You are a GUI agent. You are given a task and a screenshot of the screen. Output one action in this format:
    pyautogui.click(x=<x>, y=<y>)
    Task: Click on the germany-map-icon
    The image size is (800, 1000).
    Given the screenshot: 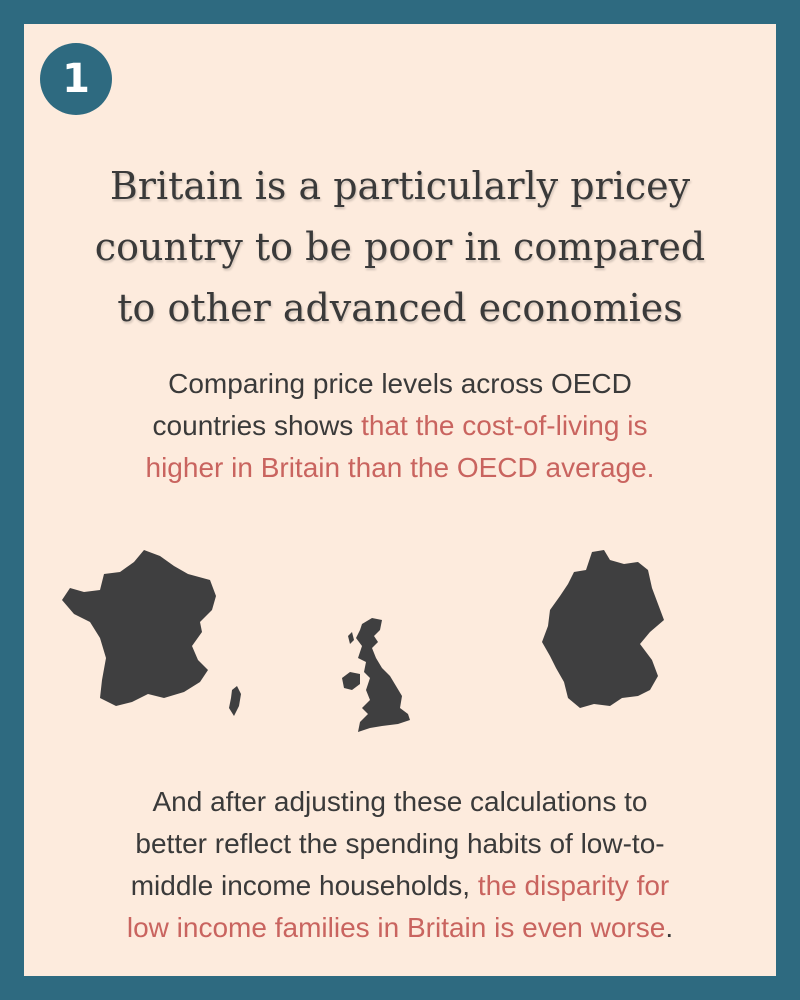 What is the action you would take?
    pyautogui.click(x=607, y=630)
    